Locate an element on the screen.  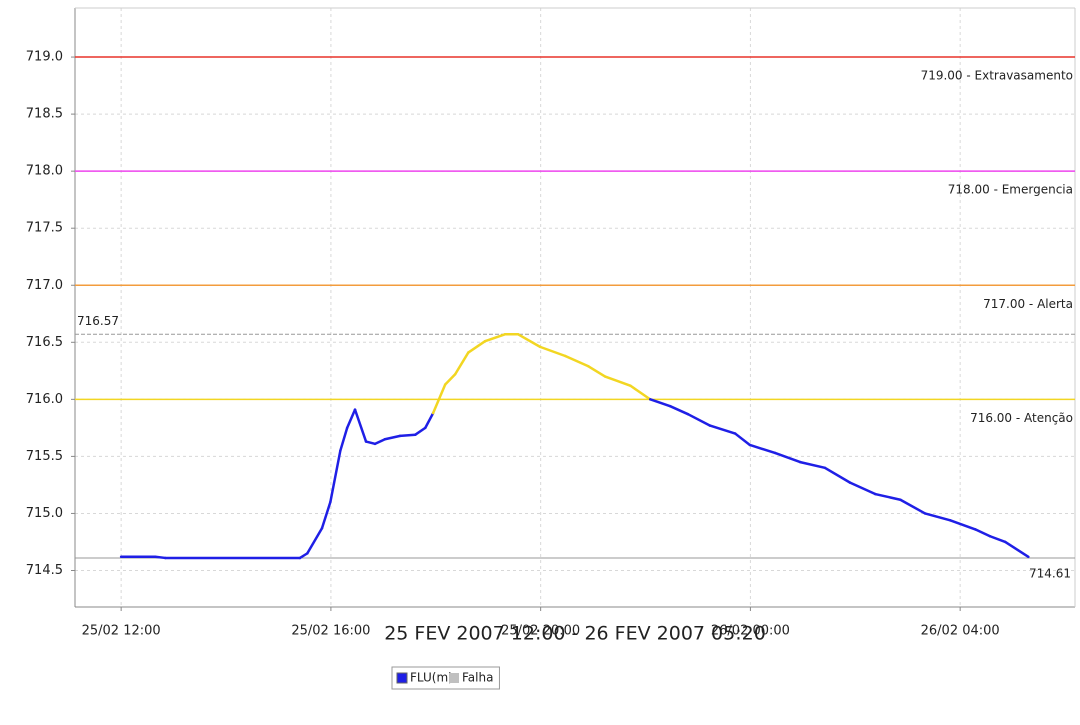
x-tick-label: 25/02 16:00 is located at coordinates (330, 631).